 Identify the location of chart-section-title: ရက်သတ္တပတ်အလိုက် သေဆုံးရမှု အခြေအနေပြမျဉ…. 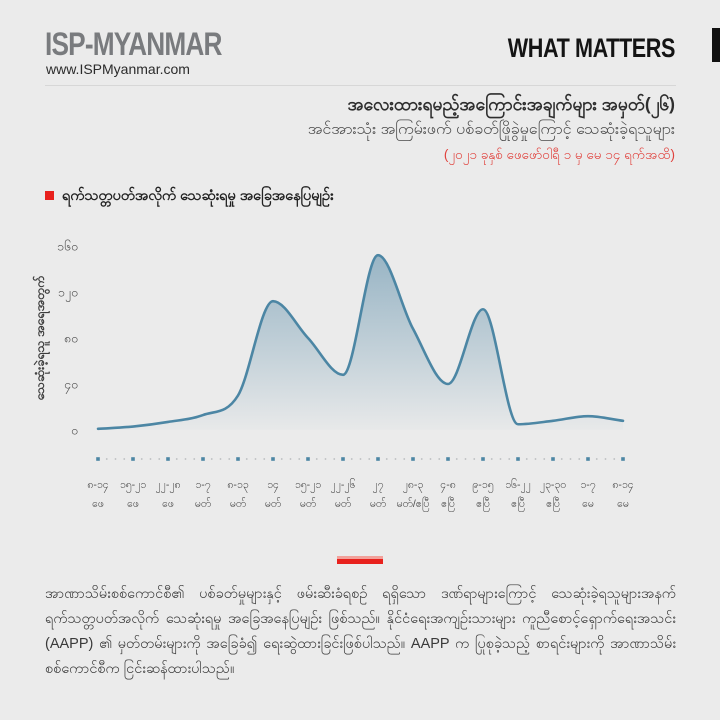
(198, 196).